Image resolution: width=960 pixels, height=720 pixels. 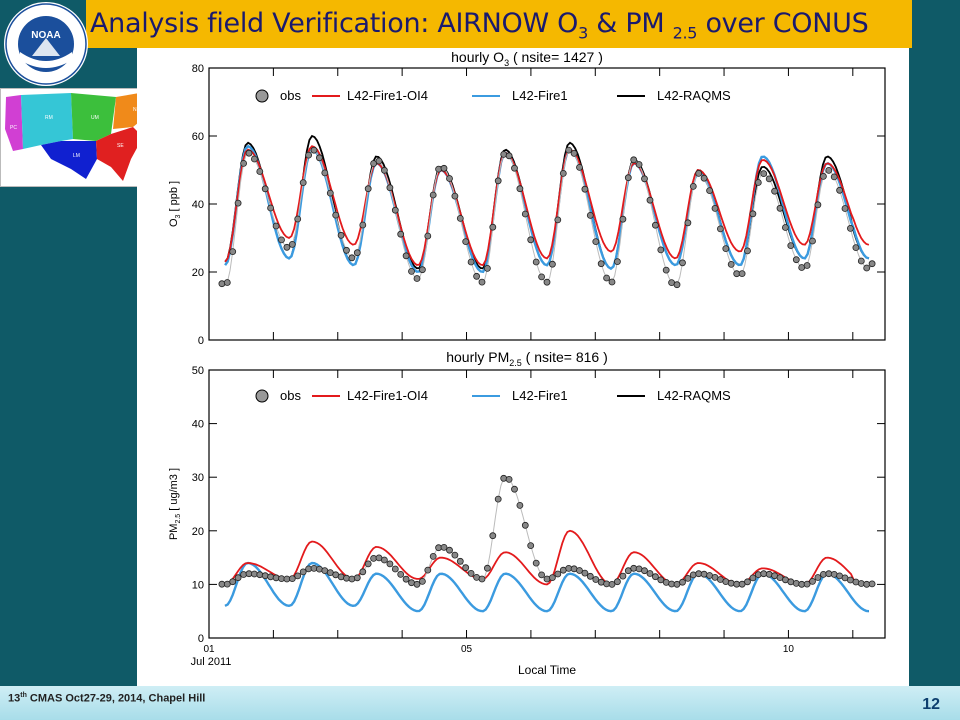 What do you see at coordinates (694, 395) in the screenshot?
I see `pm25-legend-label: L42-RAQMS` at bounding box center [694, 395].